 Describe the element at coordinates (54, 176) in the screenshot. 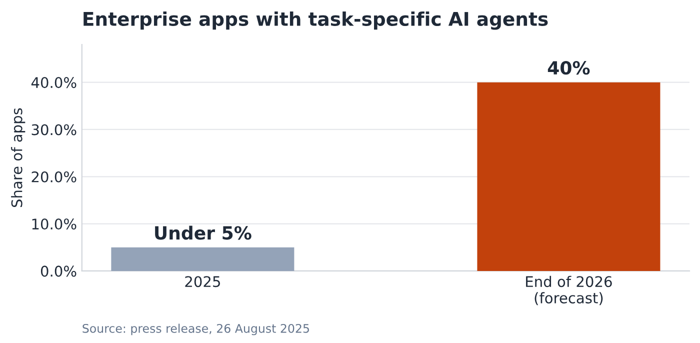

I see `y-tick-label: 20.0%` at that location.